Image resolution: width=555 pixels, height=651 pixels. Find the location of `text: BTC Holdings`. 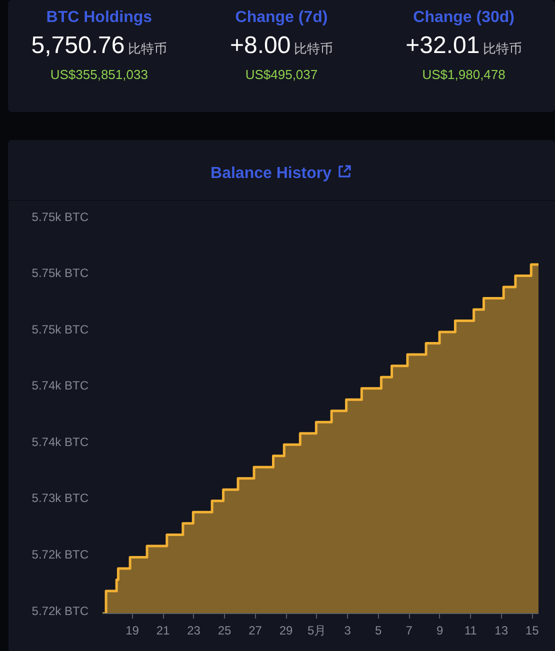

text: BTC Holdings is located at coordinates (99, 18).